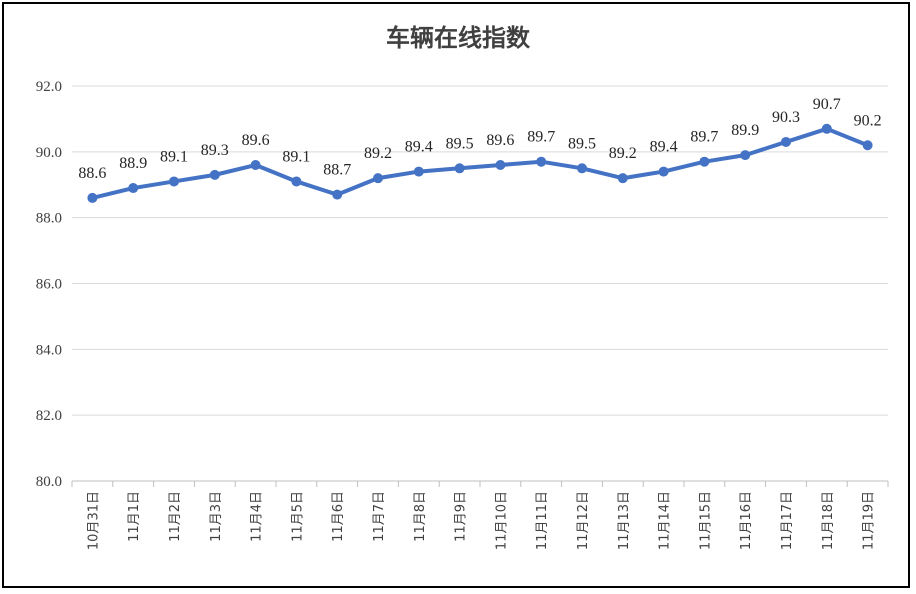 This screenshot has width=916, height=594. What do you see at coordinates (49, 416) in the screenshot?
I see `y-tick-label: 82.0` at bounding box center [49, 416].